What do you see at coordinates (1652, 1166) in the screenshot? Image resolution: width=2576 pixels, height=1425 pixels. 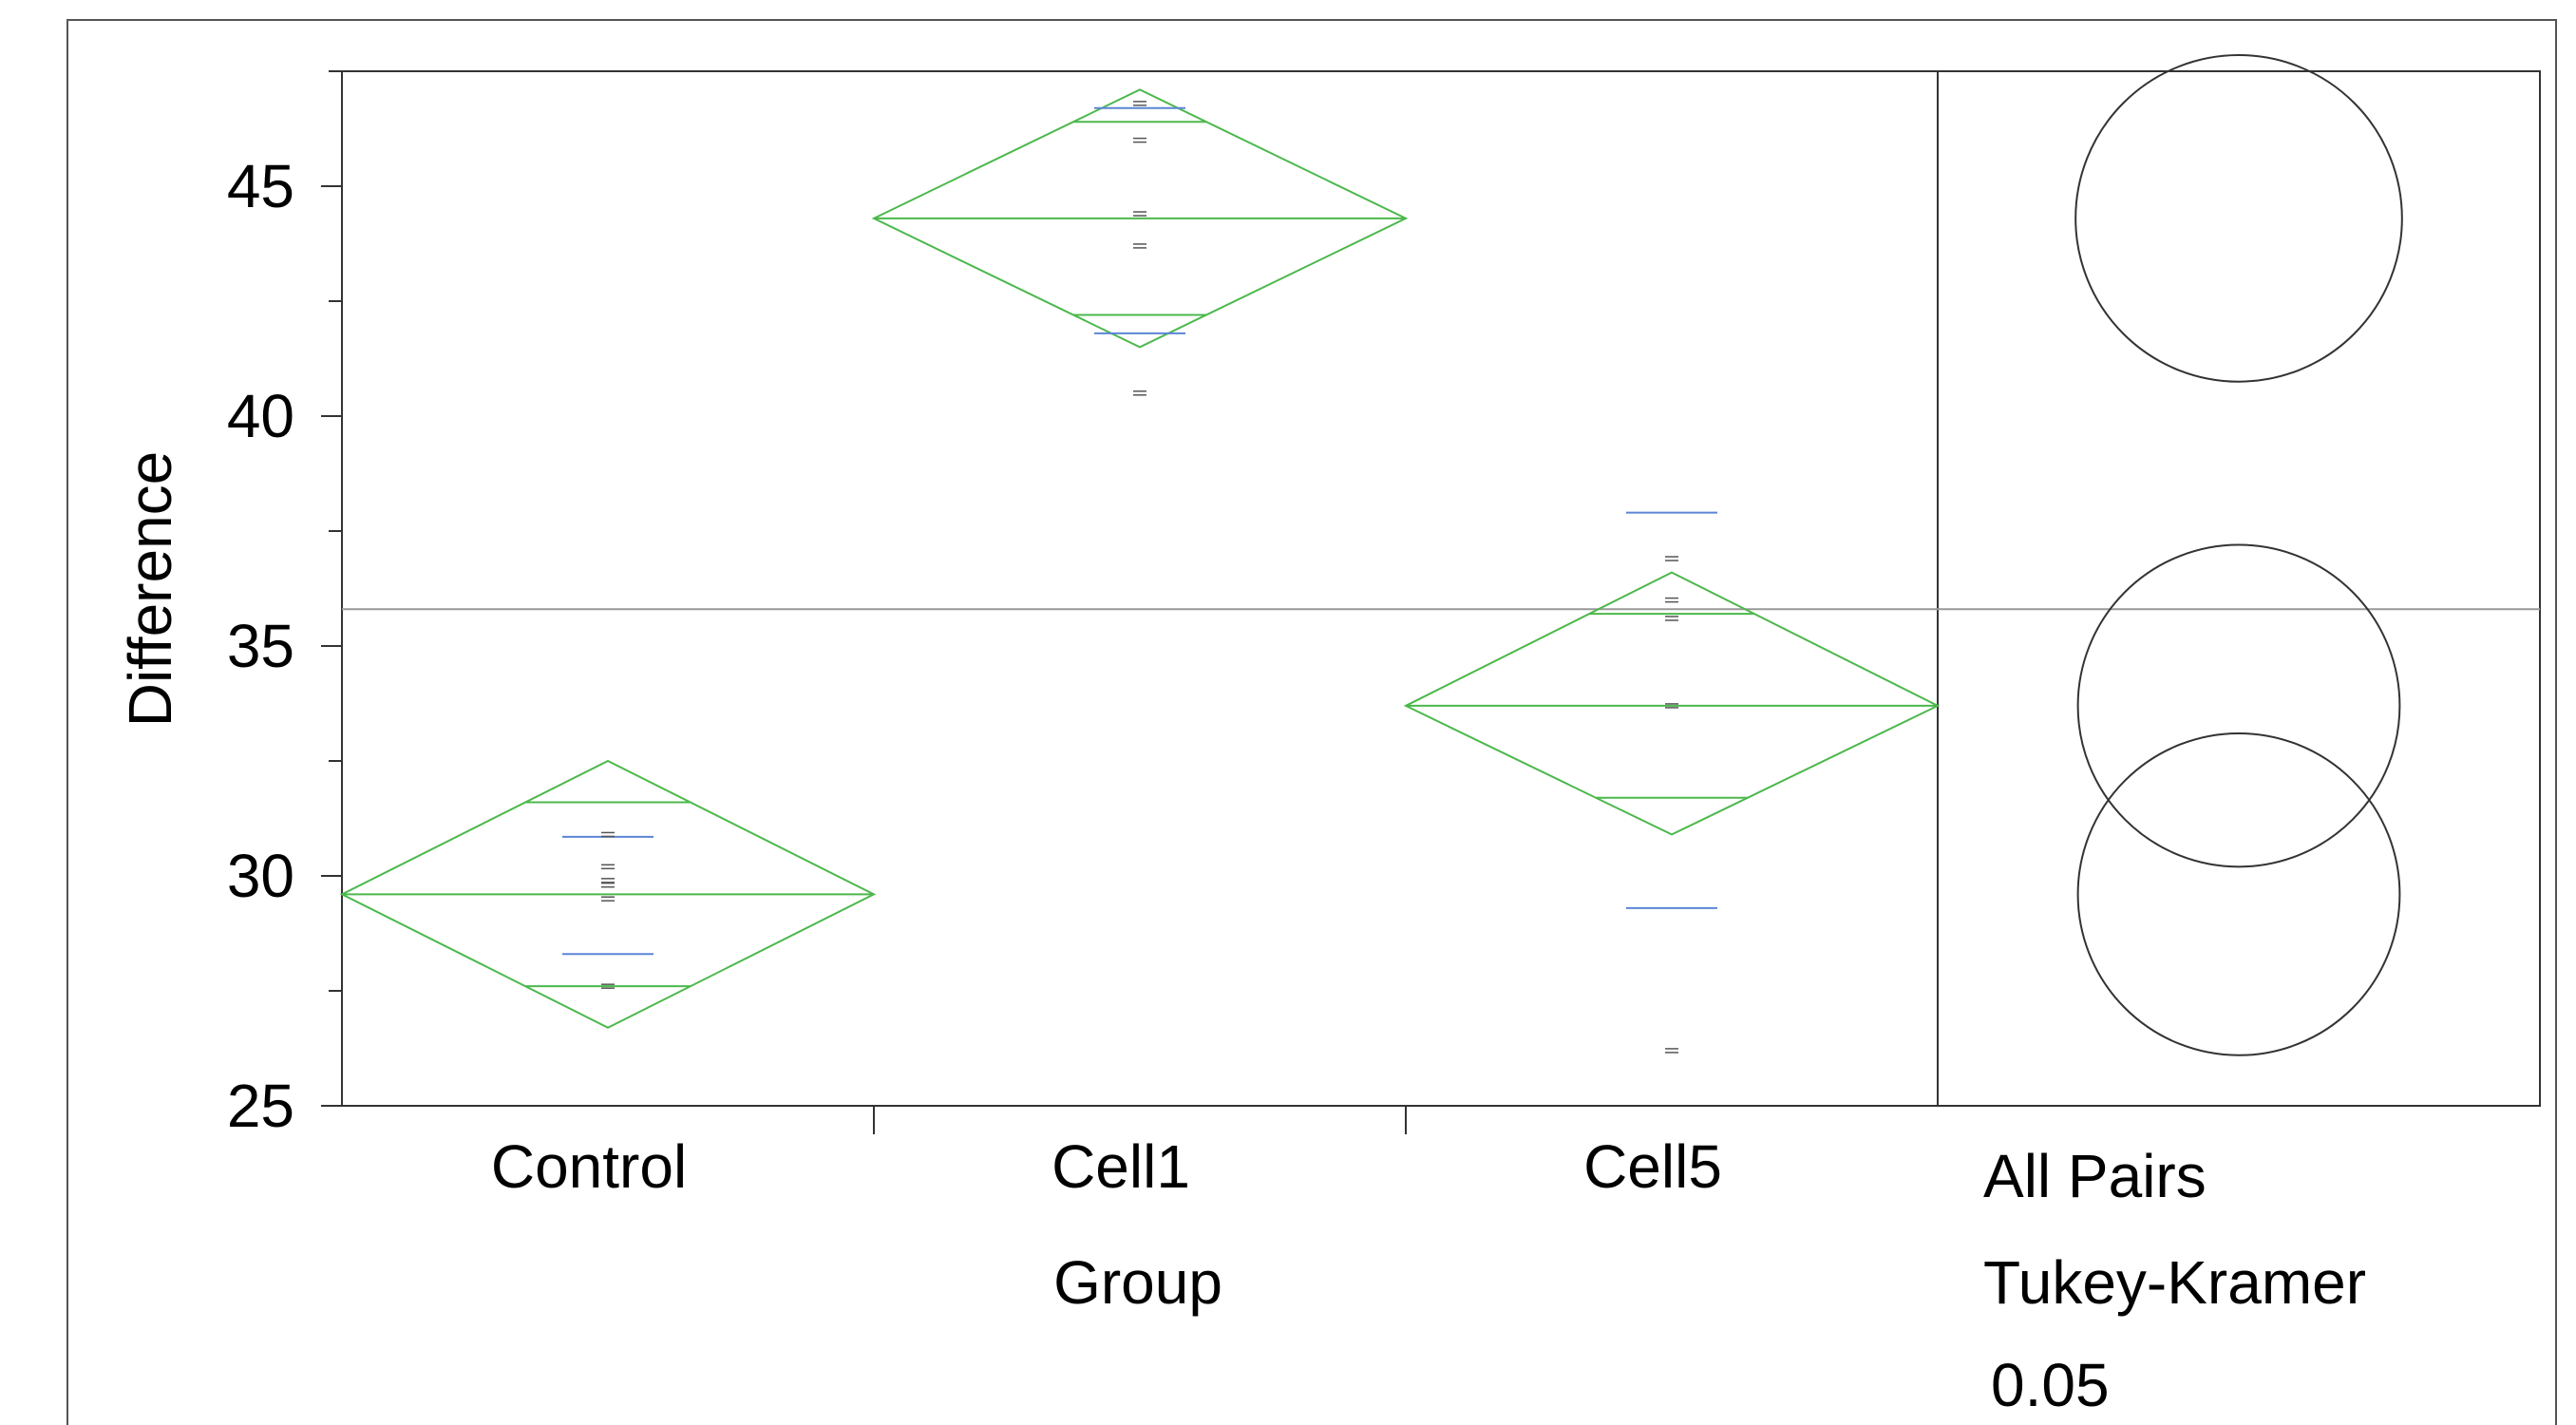 I see `x-tick-label: Cell5` at bounding box center [1652, 1166].